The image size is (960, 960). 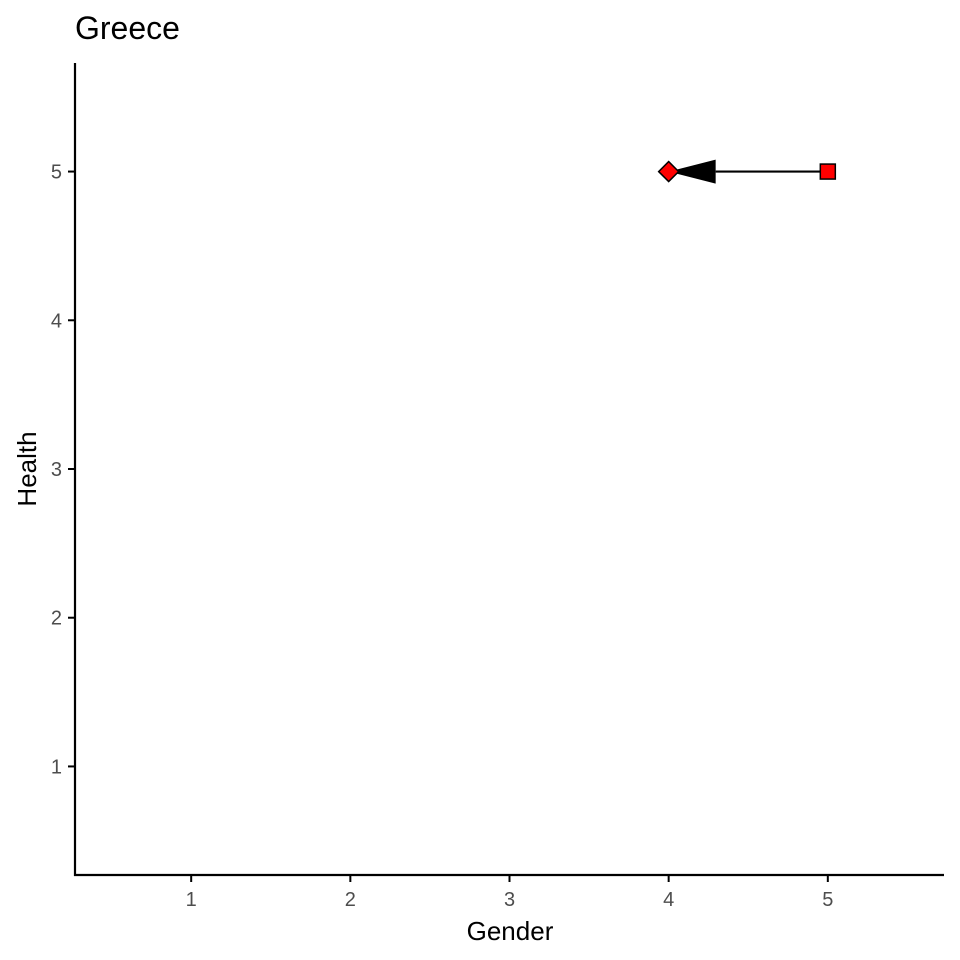 What do you see at coordinates (191, 900) in the screenshot?
I see `x-tick-label: 1` at bounding box center [191, 900].